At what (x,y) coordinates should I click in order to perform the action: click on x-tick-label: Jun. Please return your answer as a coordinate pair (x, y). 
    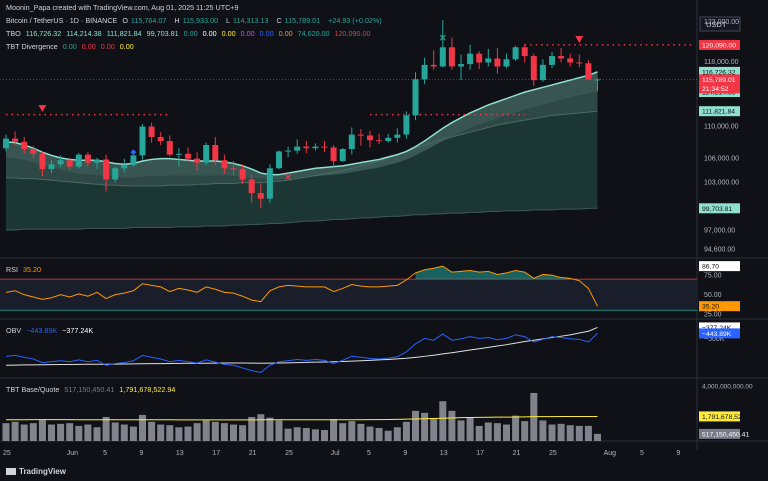
    Looking at the image, I should click on (72, 453).